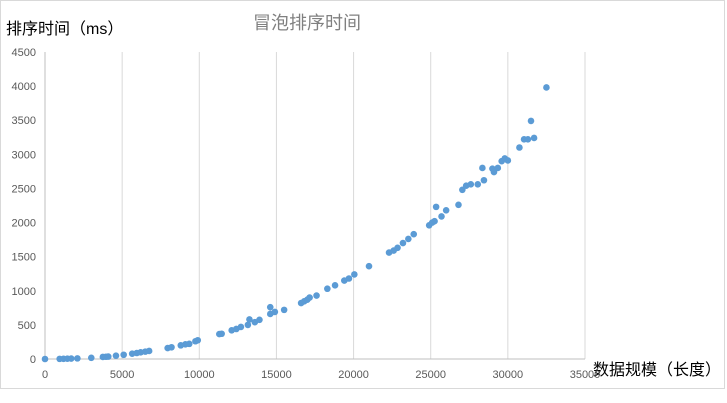 The width and height of the screenshot is (727, 403). What do you see at coordinates (45, 375) in the screenshot?
I see `x-tick-label: 0` at bounding box center [45, 375].